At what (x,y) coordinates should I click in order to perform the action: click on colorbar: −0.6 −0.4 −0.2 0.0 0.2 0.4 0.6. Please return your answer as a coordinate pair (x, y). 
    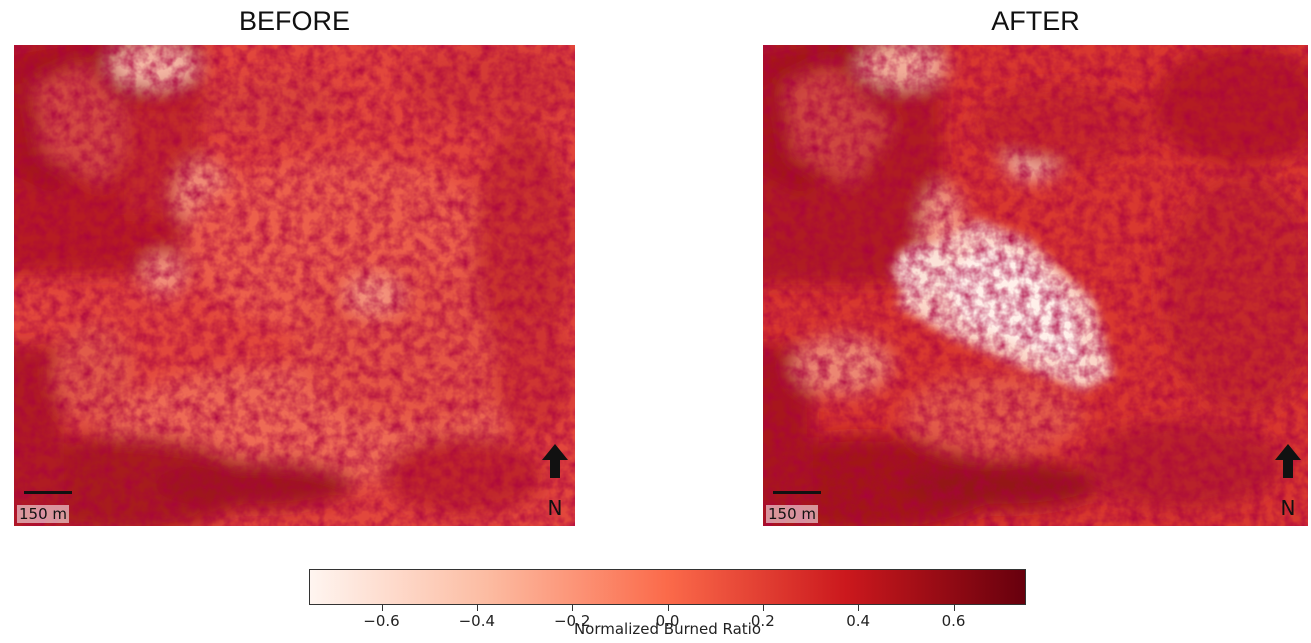
    Looking at the image, I should click on (667, 599).